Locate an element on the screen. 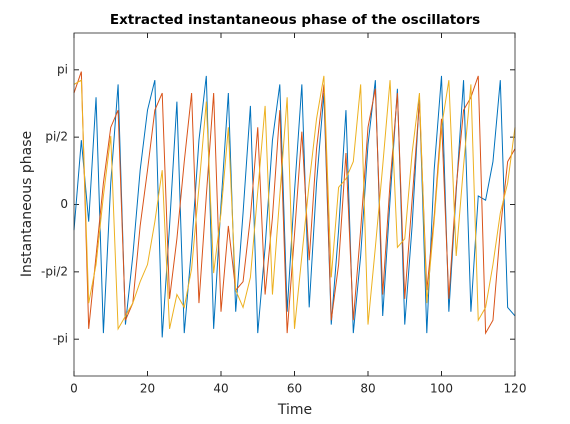  y-tick-label: pi is located at coordinates (62, 69).